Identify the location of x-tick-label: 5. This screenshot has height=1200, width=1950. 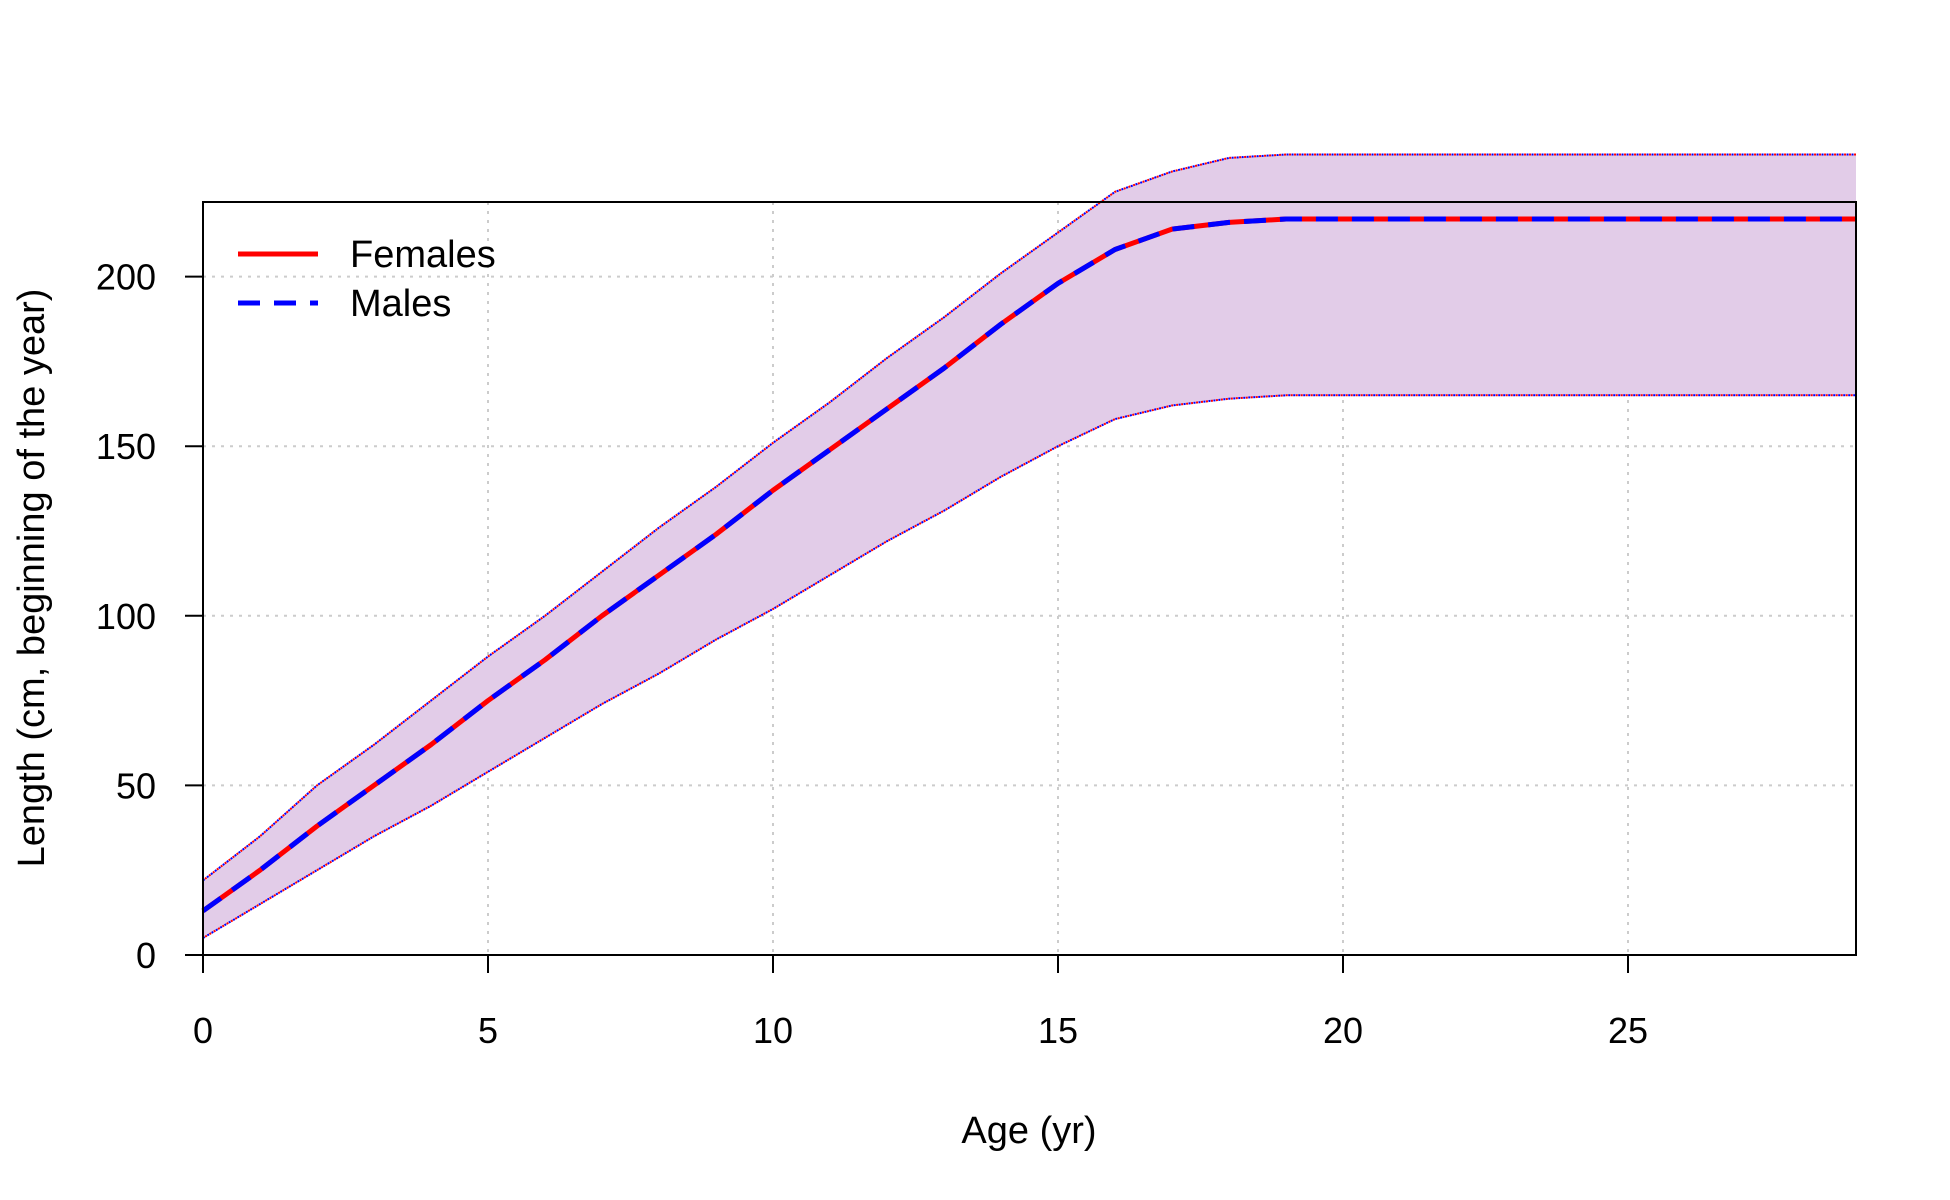
(488, 1030).